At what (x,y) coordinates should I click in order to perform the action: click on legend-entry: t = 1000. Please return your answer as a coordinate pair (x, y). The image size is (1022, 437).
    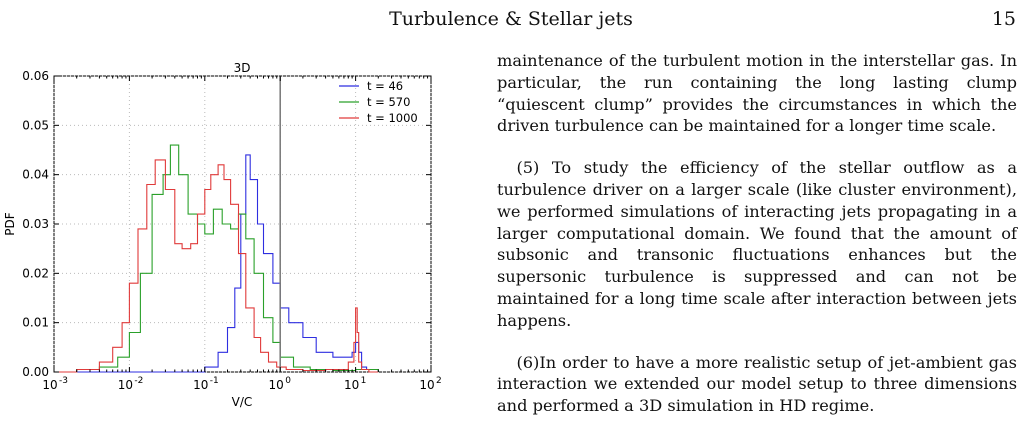
    Looking at the image, I should click on (392, 118).